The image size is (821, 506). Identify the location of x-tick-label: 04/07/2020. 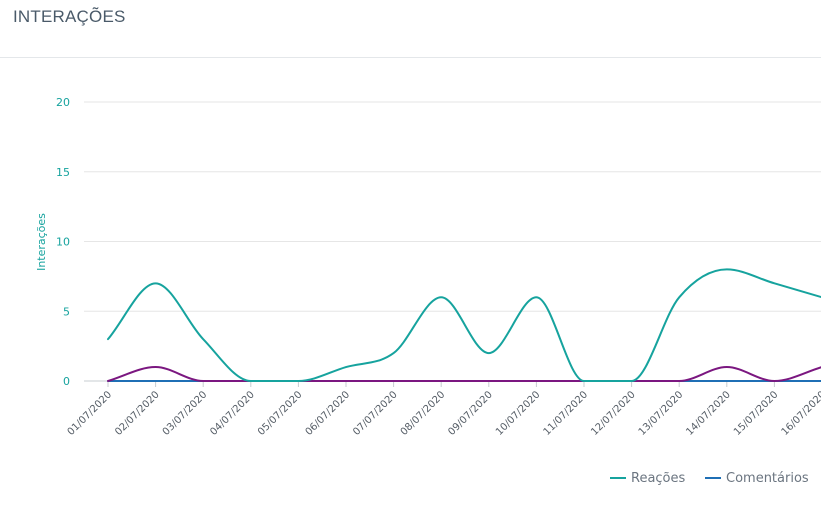
(232, 413).